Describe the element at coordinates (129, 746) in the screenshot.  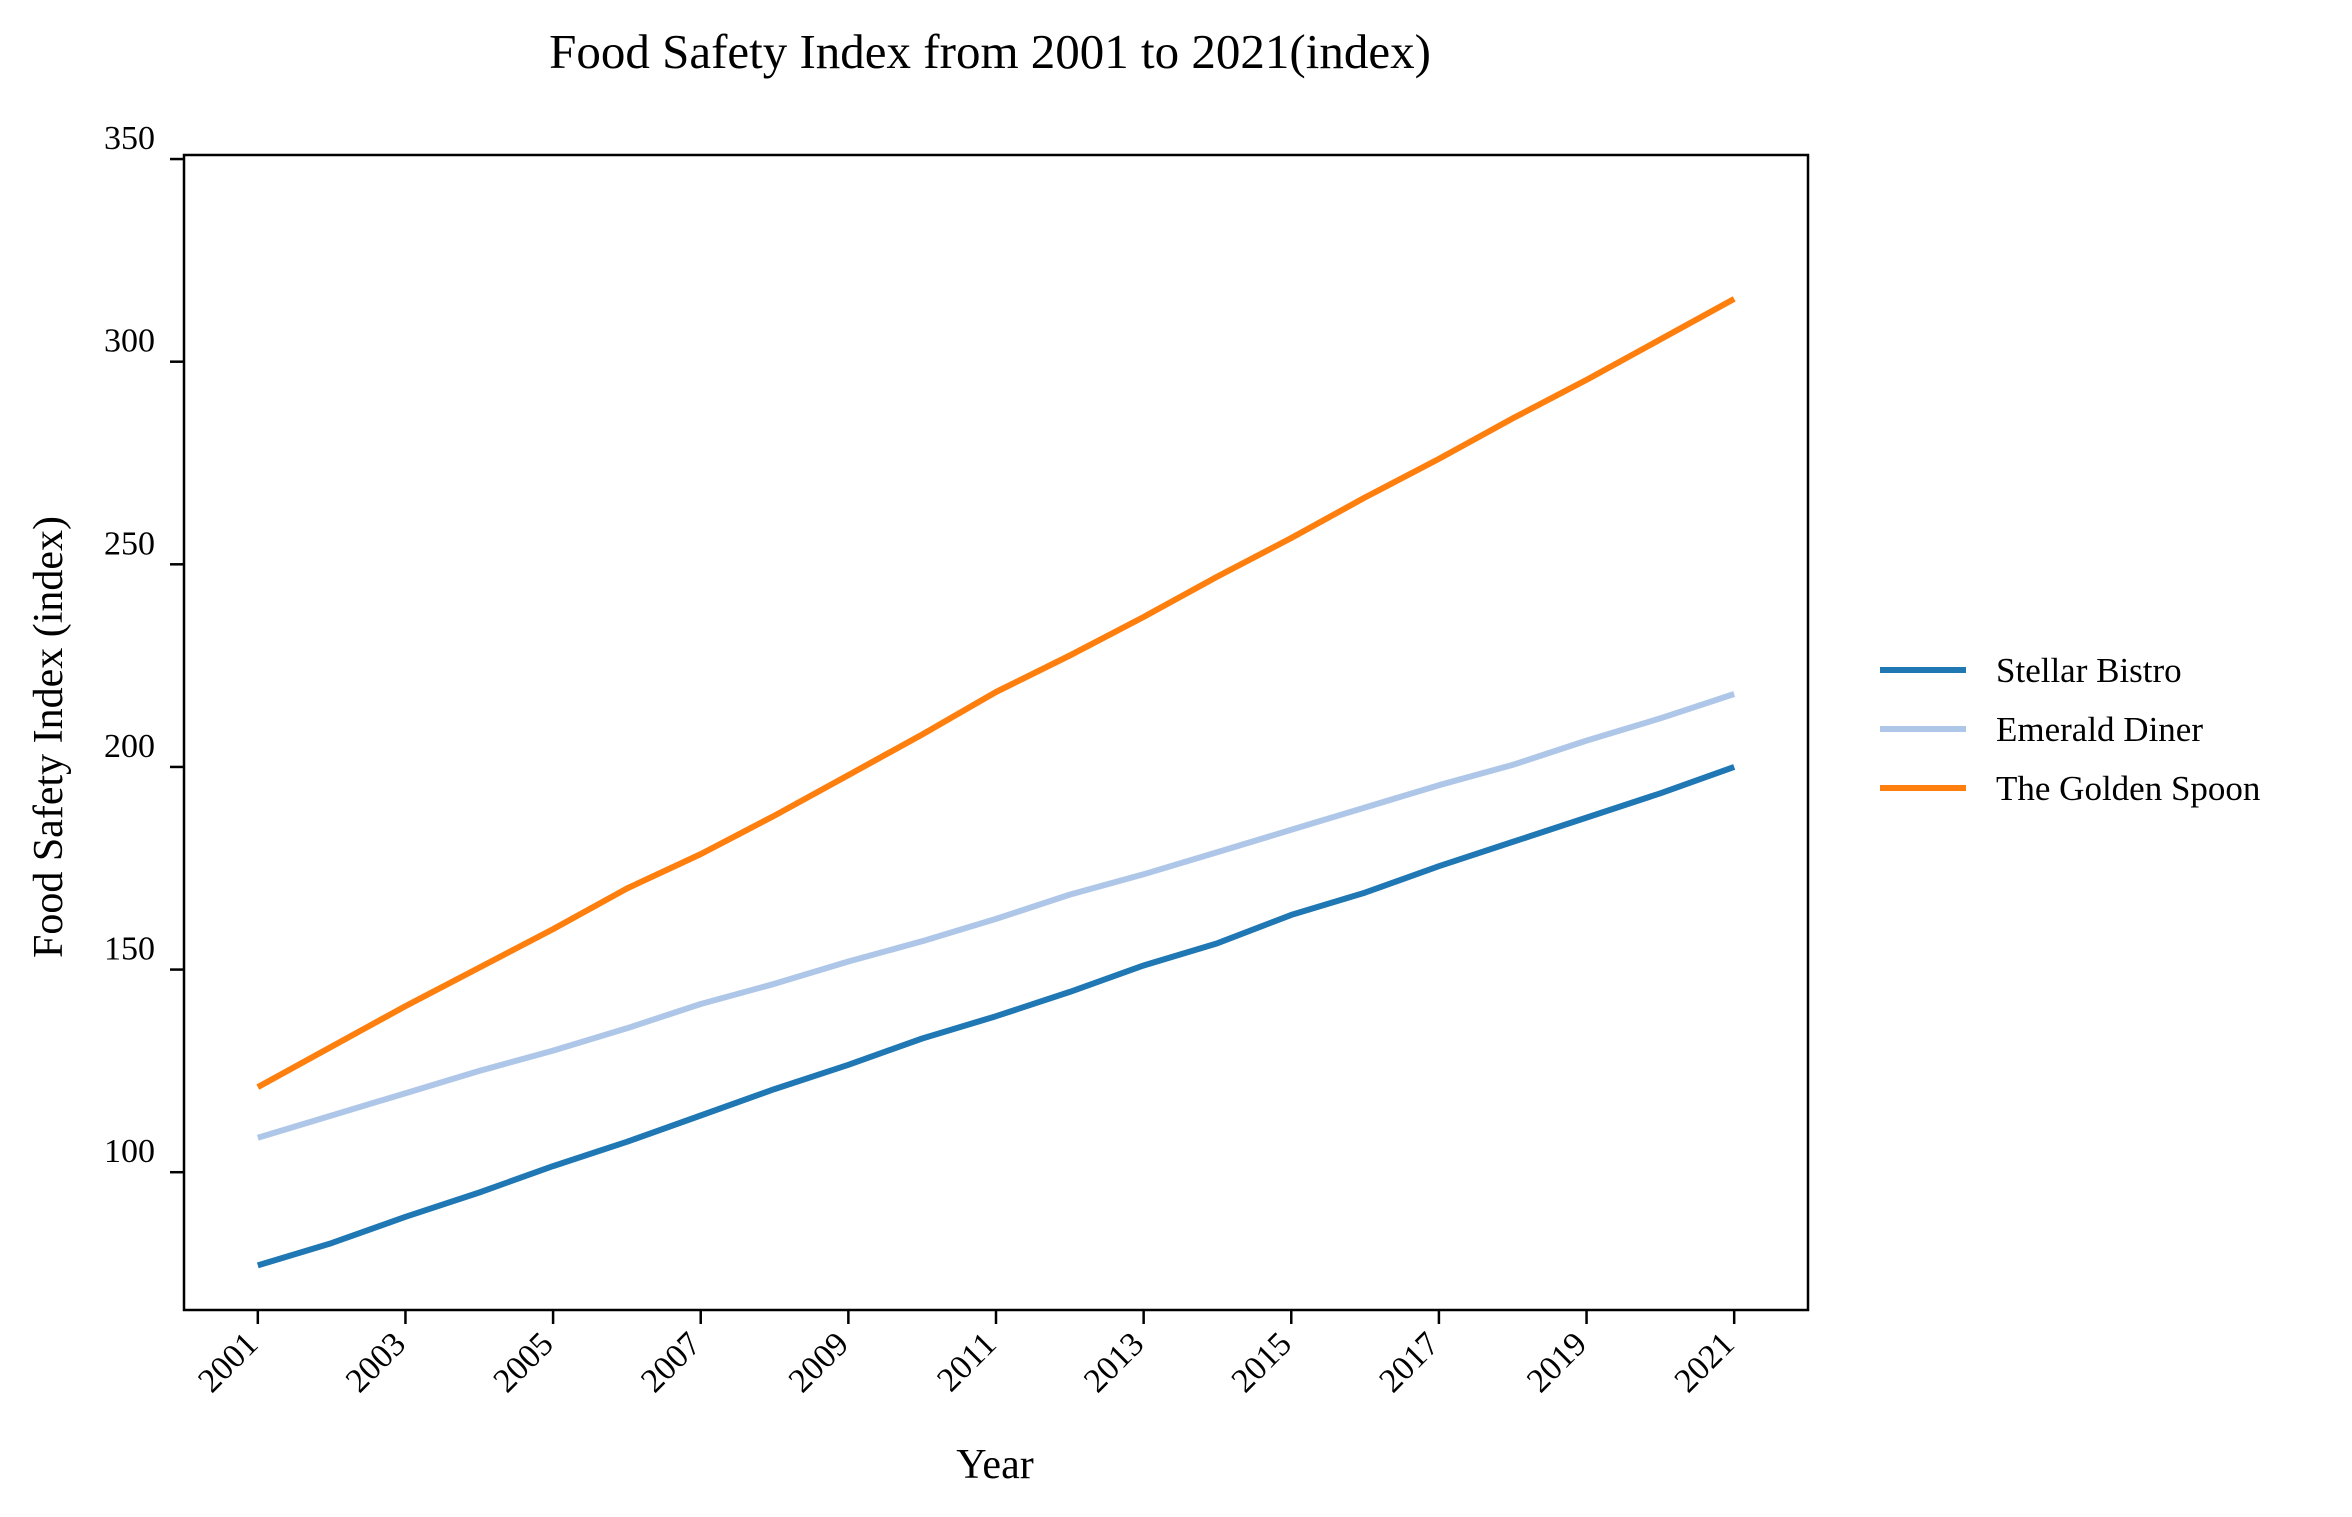
I see `y-tick-label: 200` at that location.